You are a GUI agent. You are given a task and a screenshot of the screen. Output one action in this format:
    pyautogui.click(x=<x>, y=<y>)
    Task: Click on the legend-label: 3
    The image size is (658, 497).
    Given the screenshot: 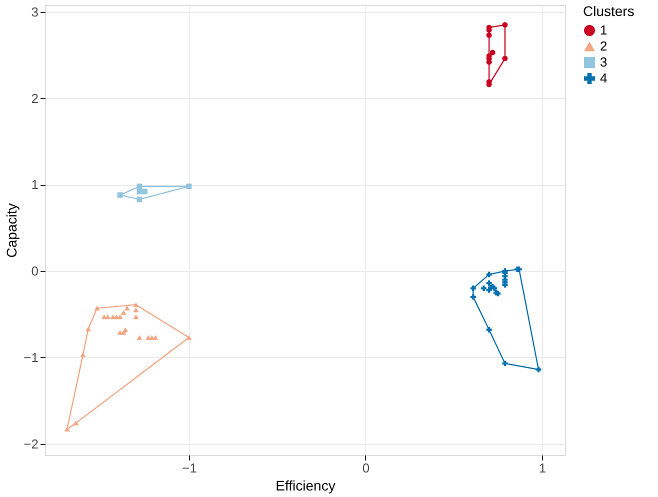 What is the action you would take?
    pyautogui.click(x=604, y=62)
    